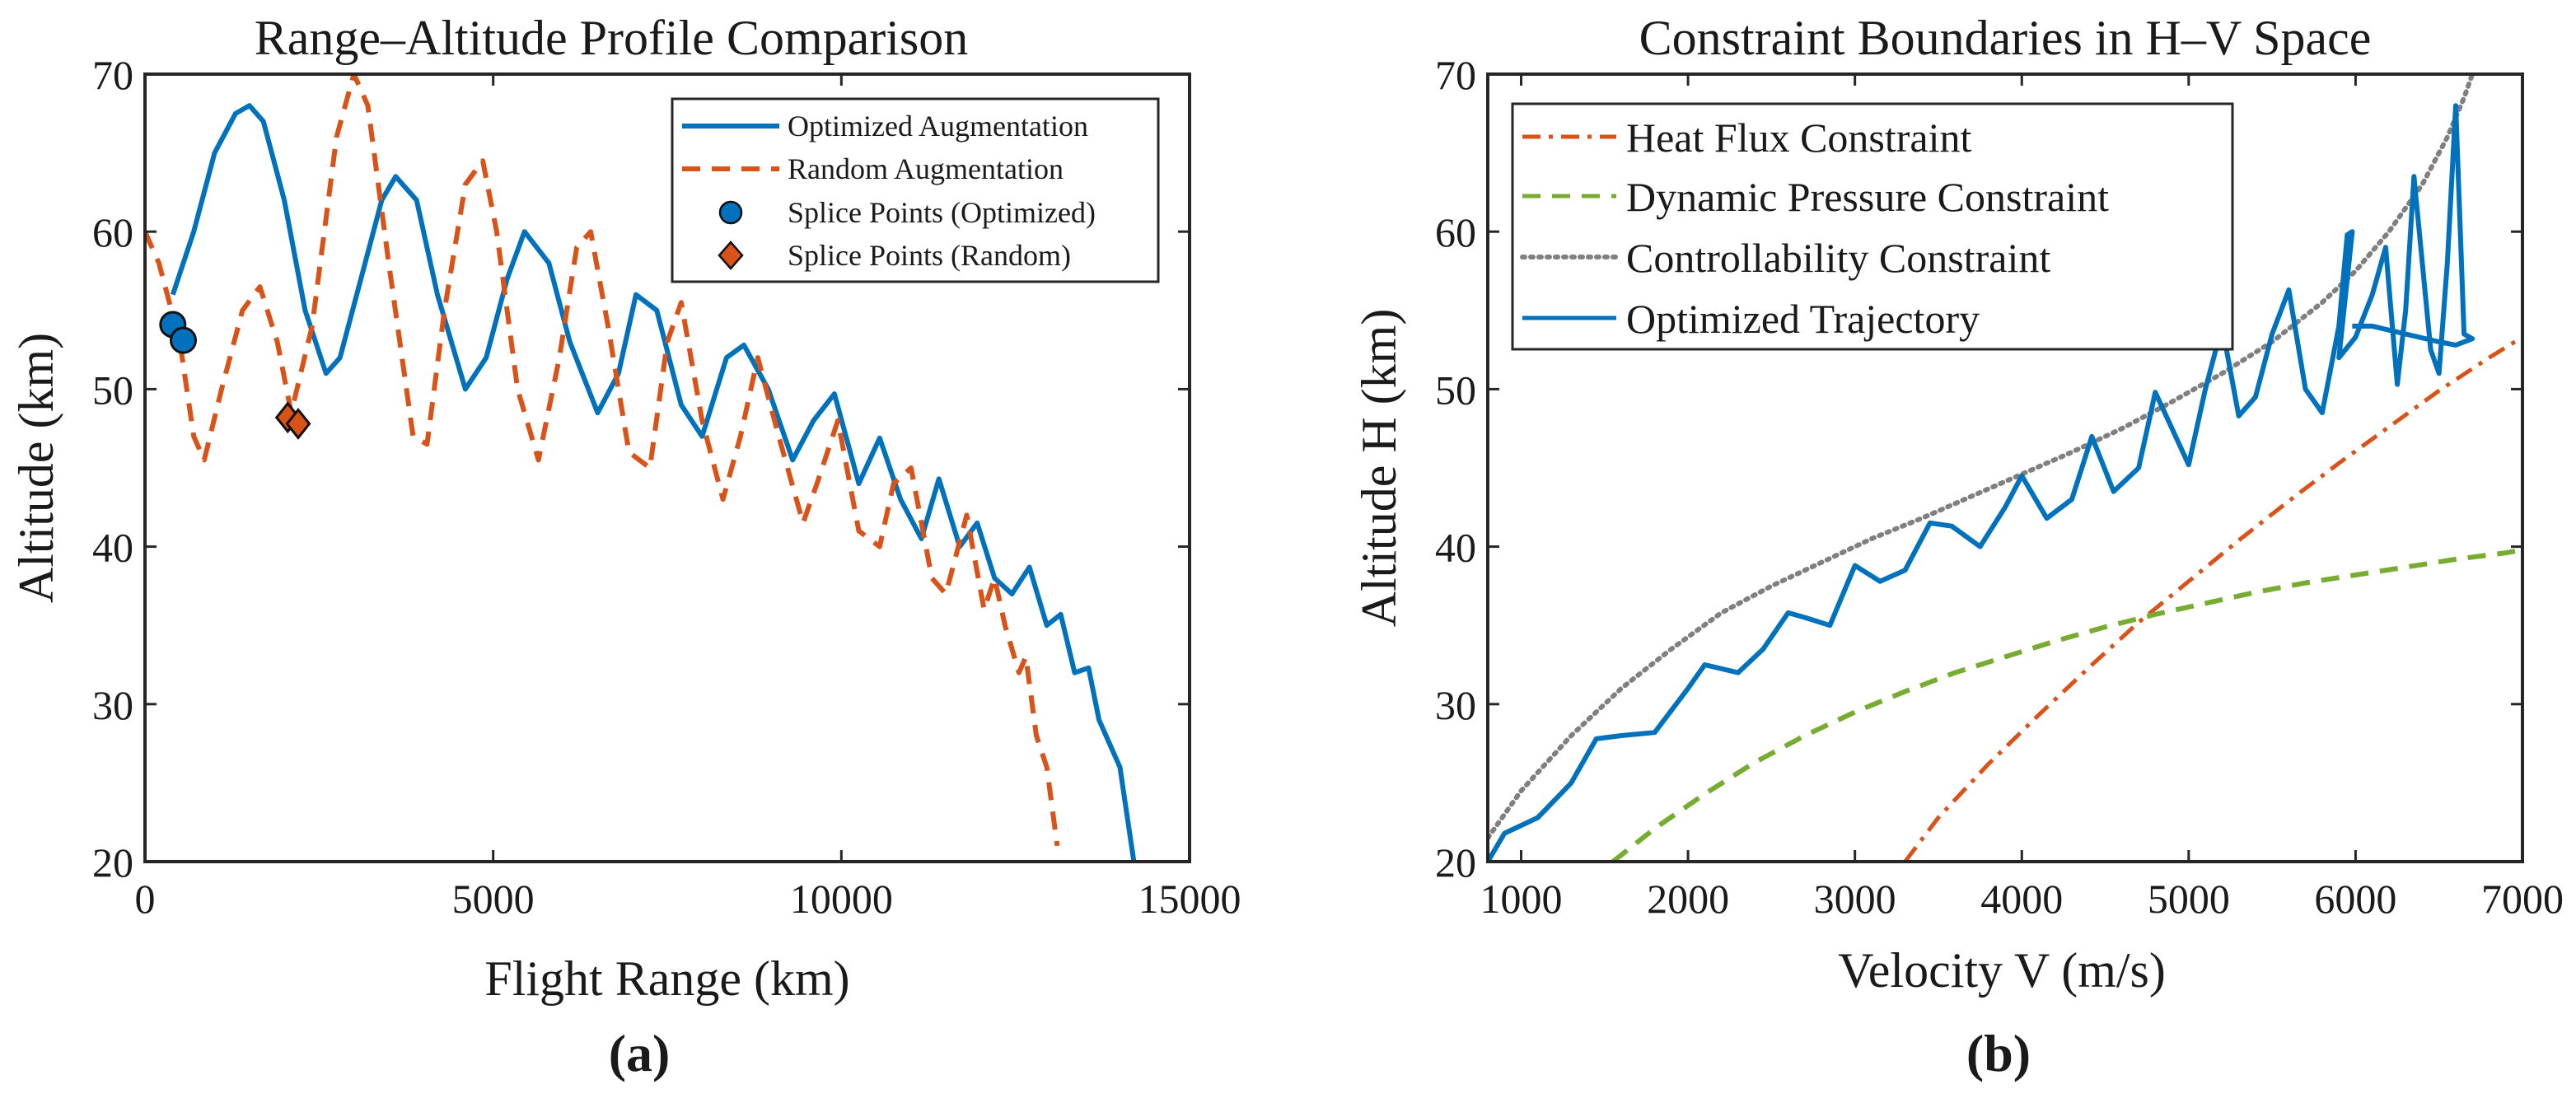 This screenshot has width=2576, height=1103. What do you see at coordinates (1455, 75) in the screenshot?
I see `y-tick-label-b-5: 70` at bounding box center [1455, 75].